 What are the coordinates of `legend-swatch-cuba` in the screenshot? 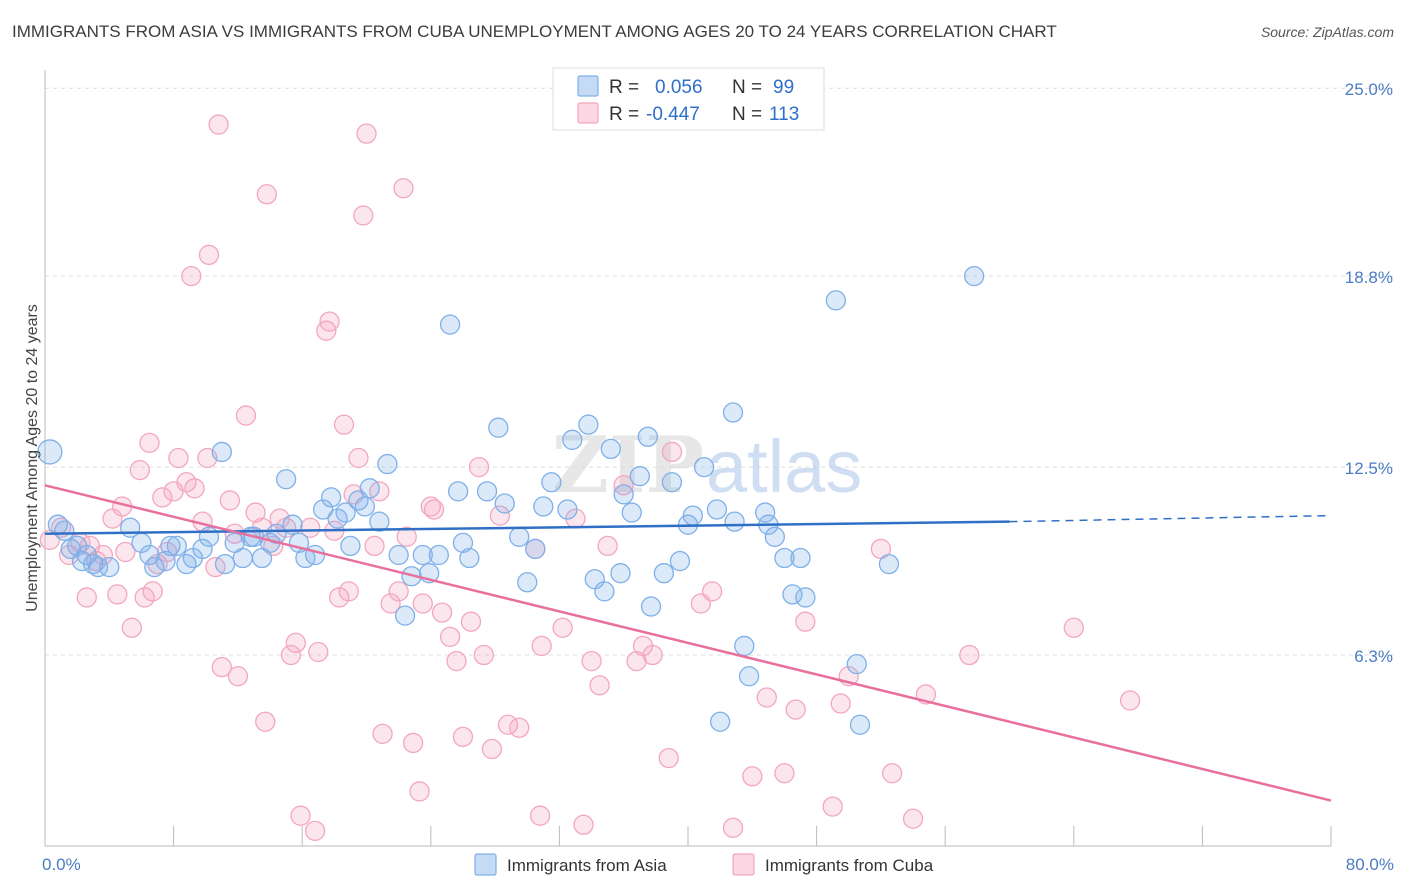 It's located at (588, 113).